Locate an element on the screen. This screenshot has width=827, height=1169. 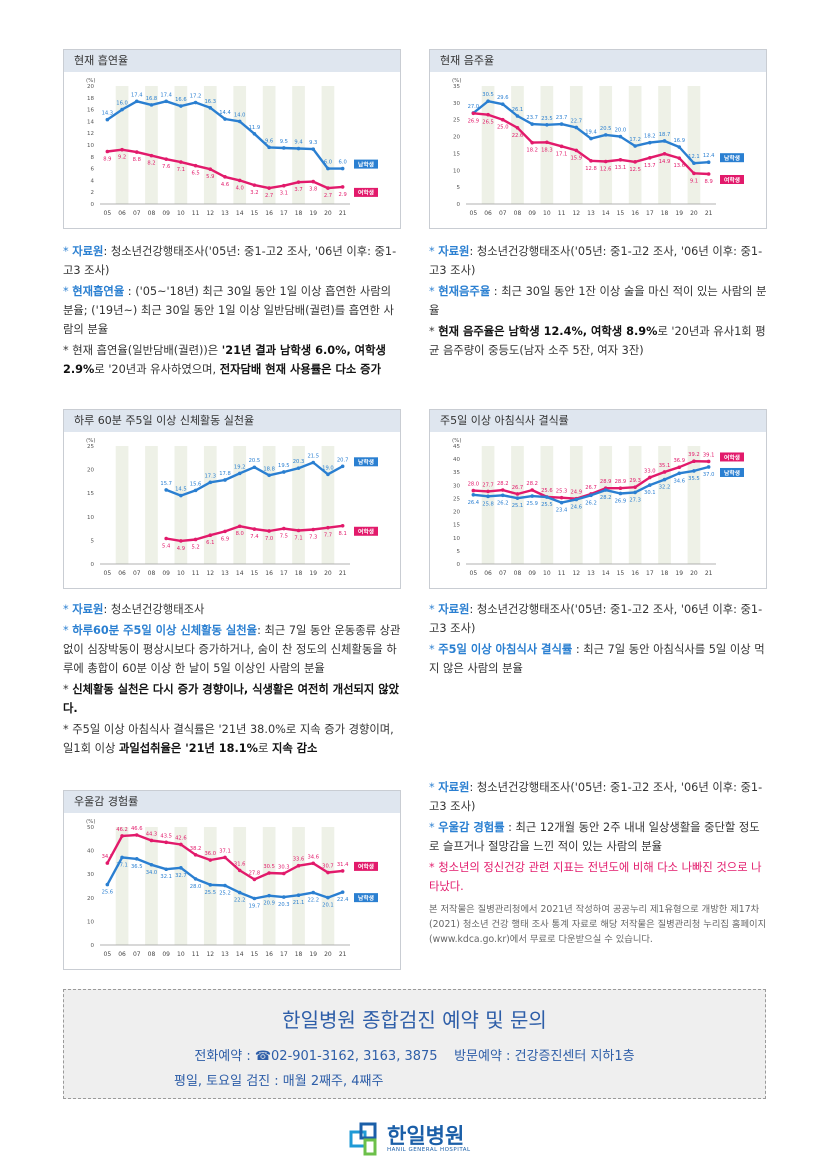
x-tick-label: 06 is located at coordinates (122, 213).